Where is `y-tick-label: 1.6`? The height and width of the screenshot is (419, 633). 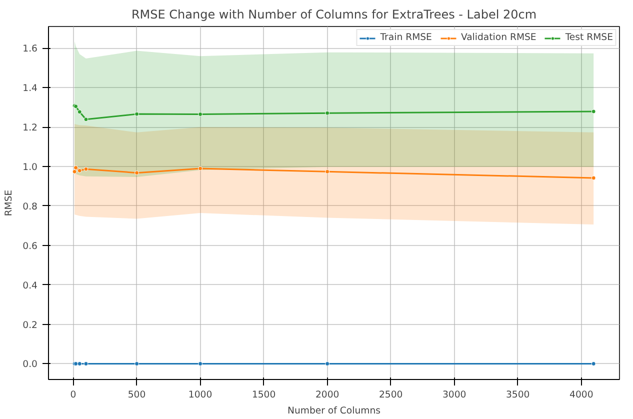 y-tick-label: 1.6 is located at coordinates (30, 49).